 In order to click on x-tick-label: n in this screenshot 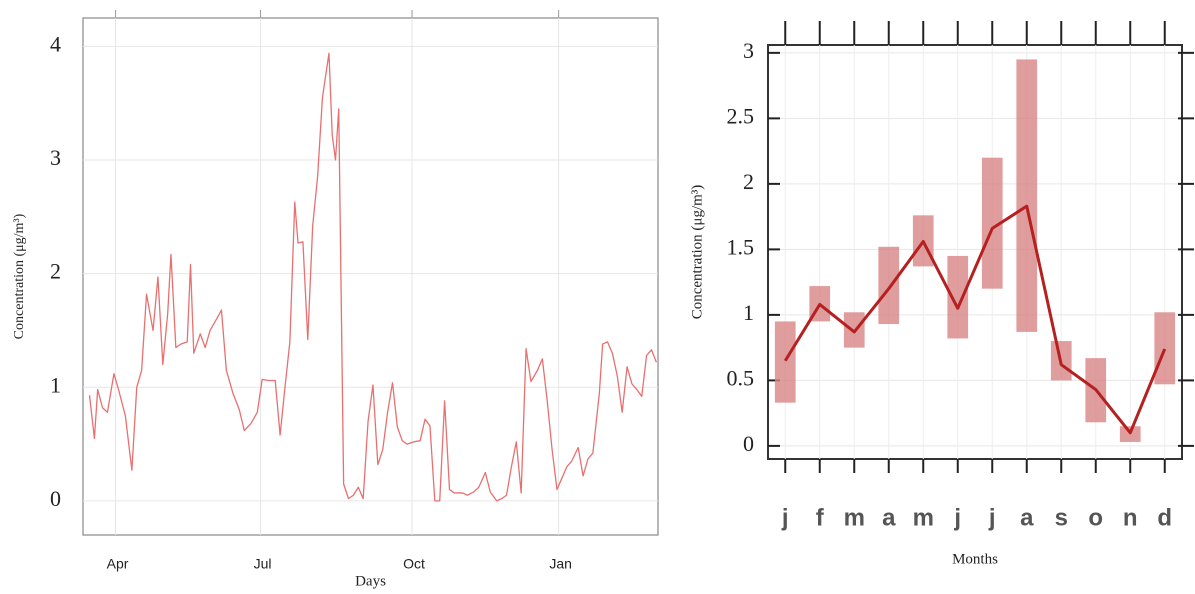, I will do `click(1130, 517)`.